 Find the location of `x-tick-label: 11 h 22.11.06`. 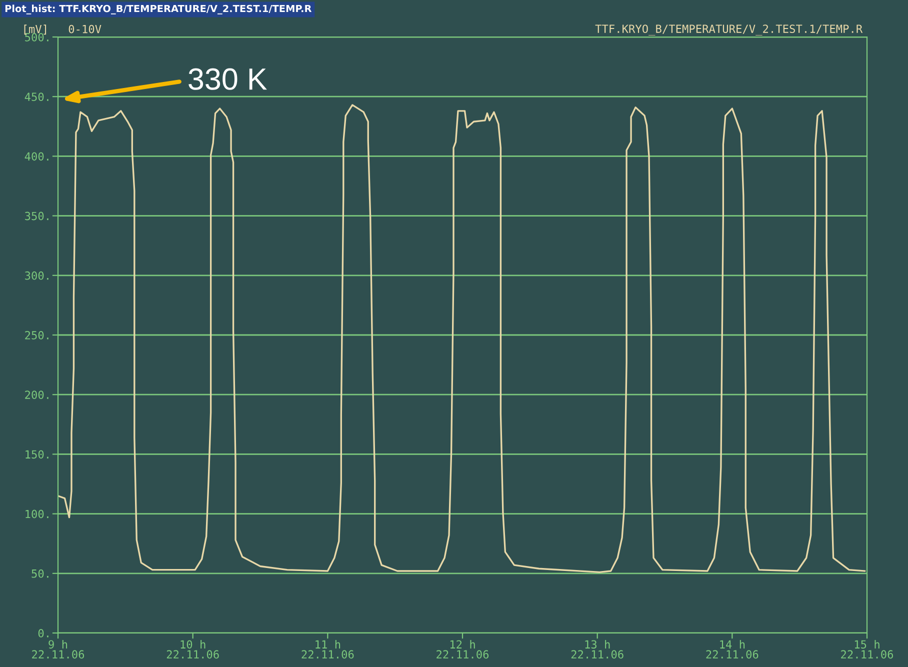

x-tick-label: 11 h 22.11.06 is located at coordinates (328, 649).